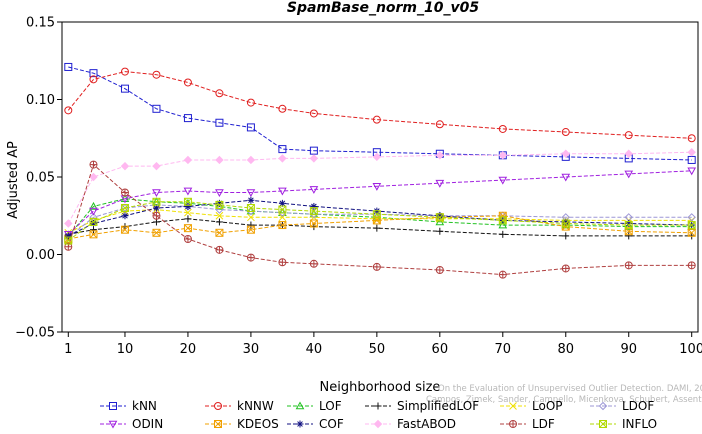 The image size is (702, 434). I want to click on y-tick-label: 0.05, so click(40, 178).